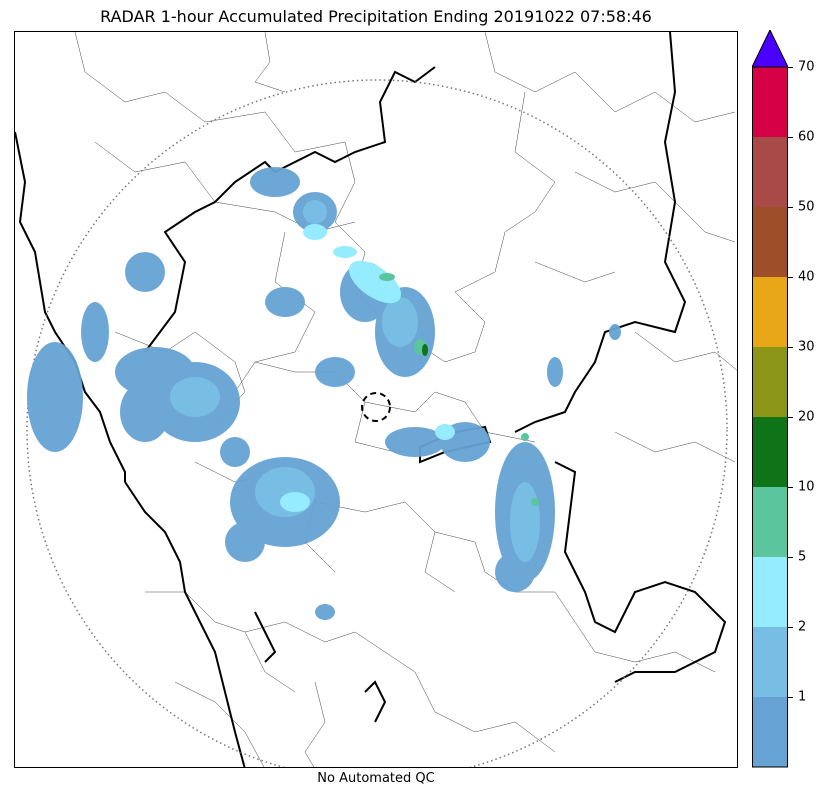 This screenshot has height=797, width=825. Describe the element at coordinates (806, 277) in the screenshot. I see `colorbar-tick-label: 40` at that location.